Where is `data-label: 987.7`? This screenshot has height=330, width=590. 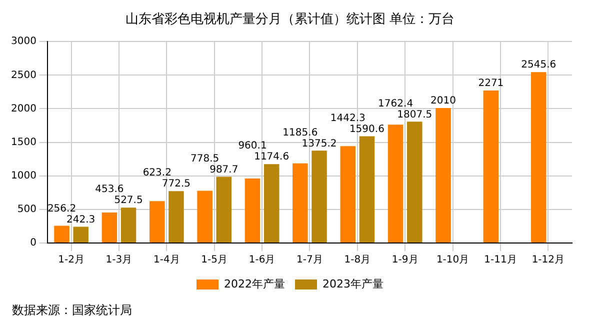 data-label: 987.7 is located at coordinates (224, 170).